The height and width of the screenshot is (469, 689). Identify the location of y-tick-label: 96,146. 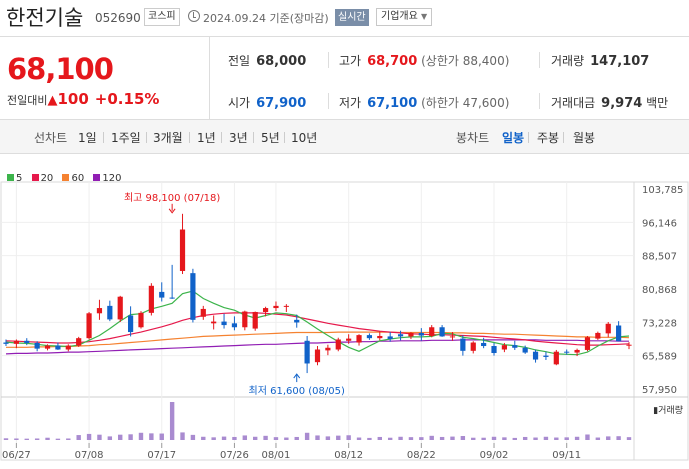
(659, 223).